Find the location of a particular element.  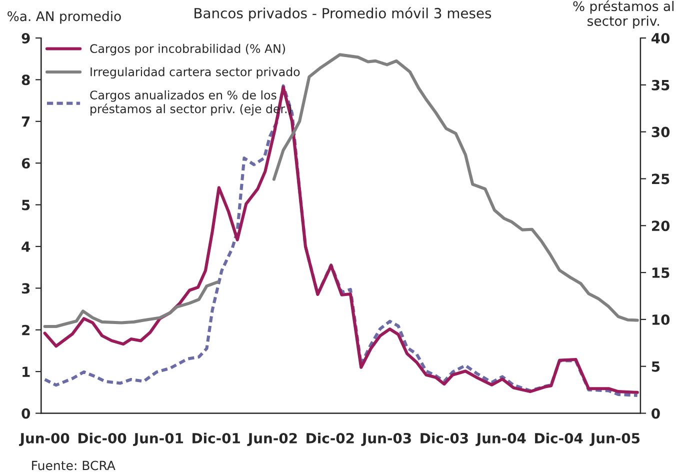

y-tick-label: 8 is located at coordinates (26, 80).